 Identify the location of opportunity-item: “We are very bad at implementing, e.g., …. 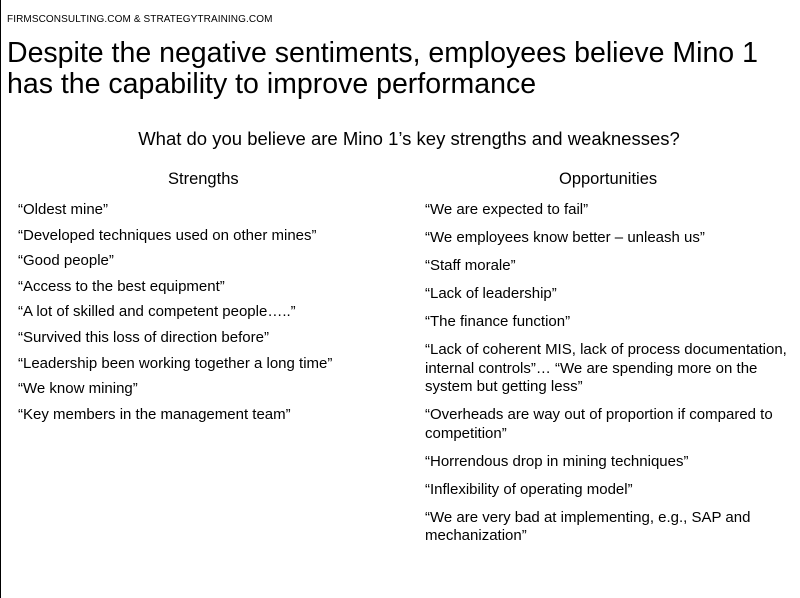
(588, 526).